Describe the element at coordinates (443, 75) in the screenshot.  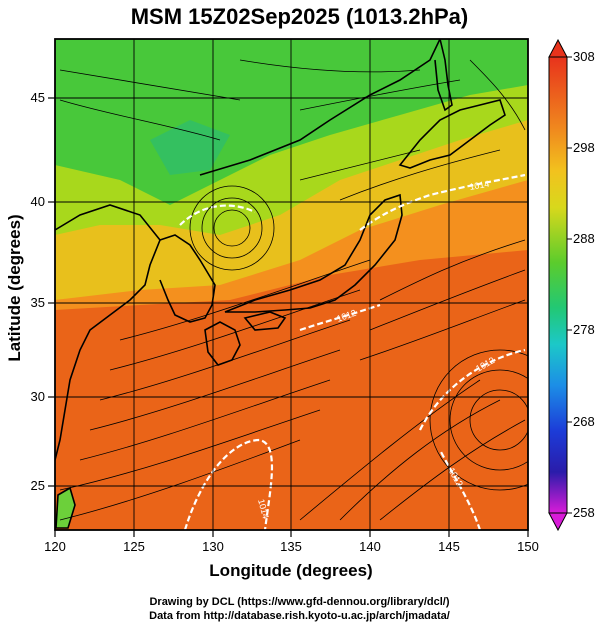
I see `sakhalin-coast` at that location.